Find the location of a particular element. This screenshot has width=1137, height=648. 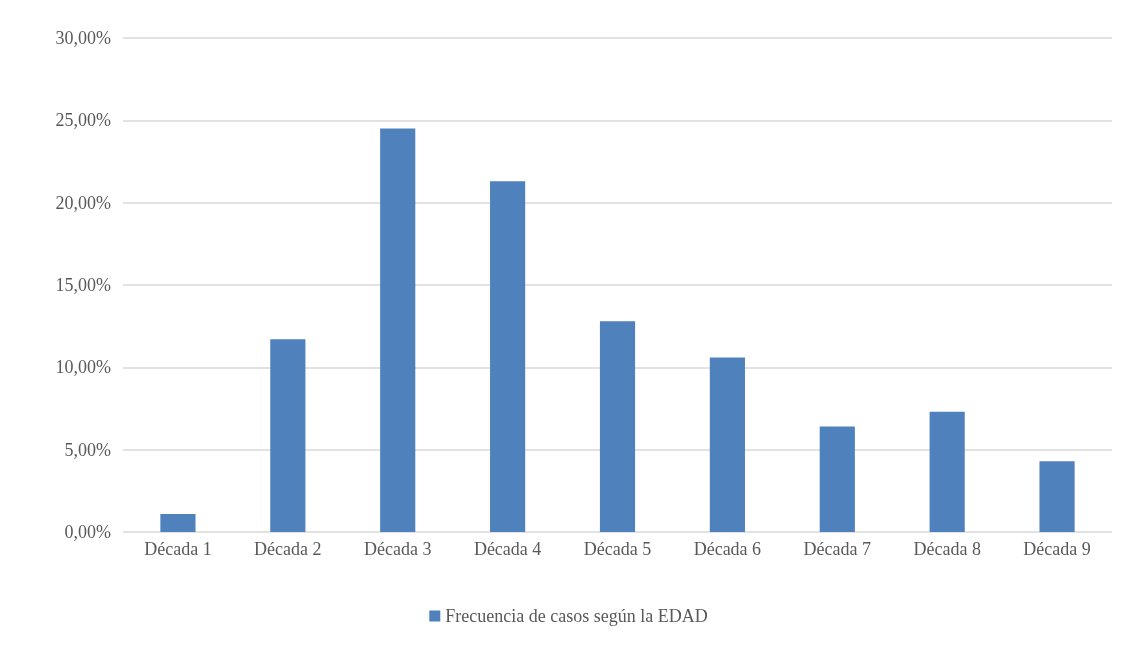

x-tick-label: Década 1 is located at coordinates (178, 549).